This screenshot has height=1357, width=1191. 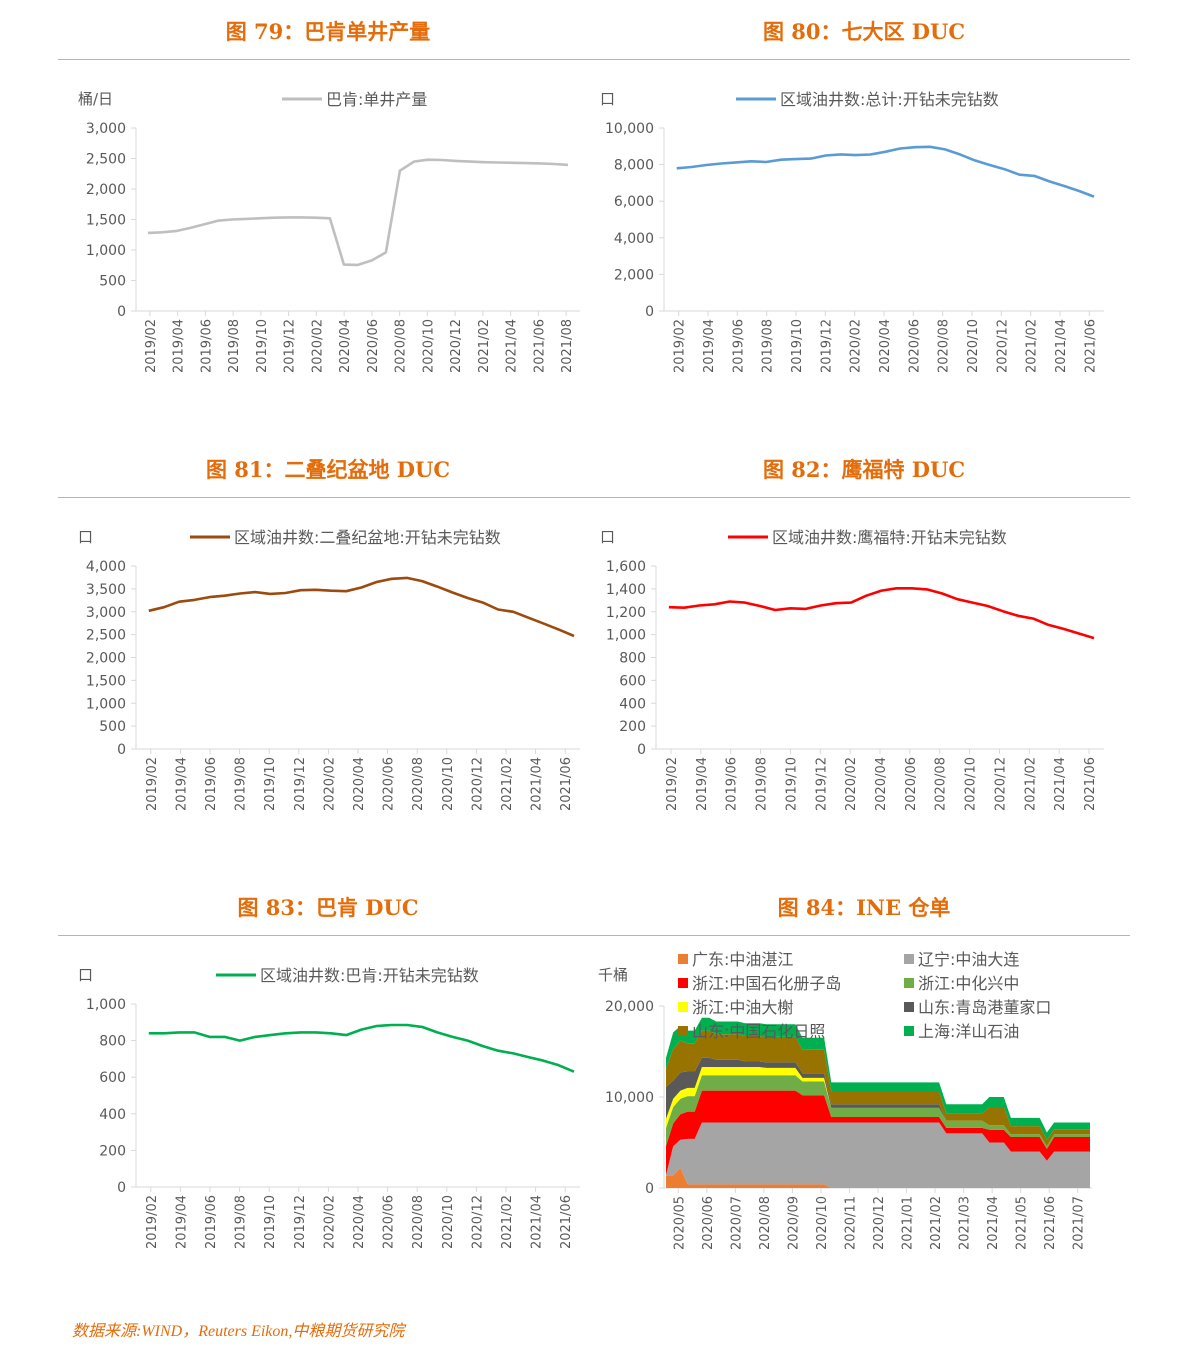 What do you see at coordinates (112, 1078) in the screenshot?
I see `y-tick-label: 600` at bounding box center [112, 1078].